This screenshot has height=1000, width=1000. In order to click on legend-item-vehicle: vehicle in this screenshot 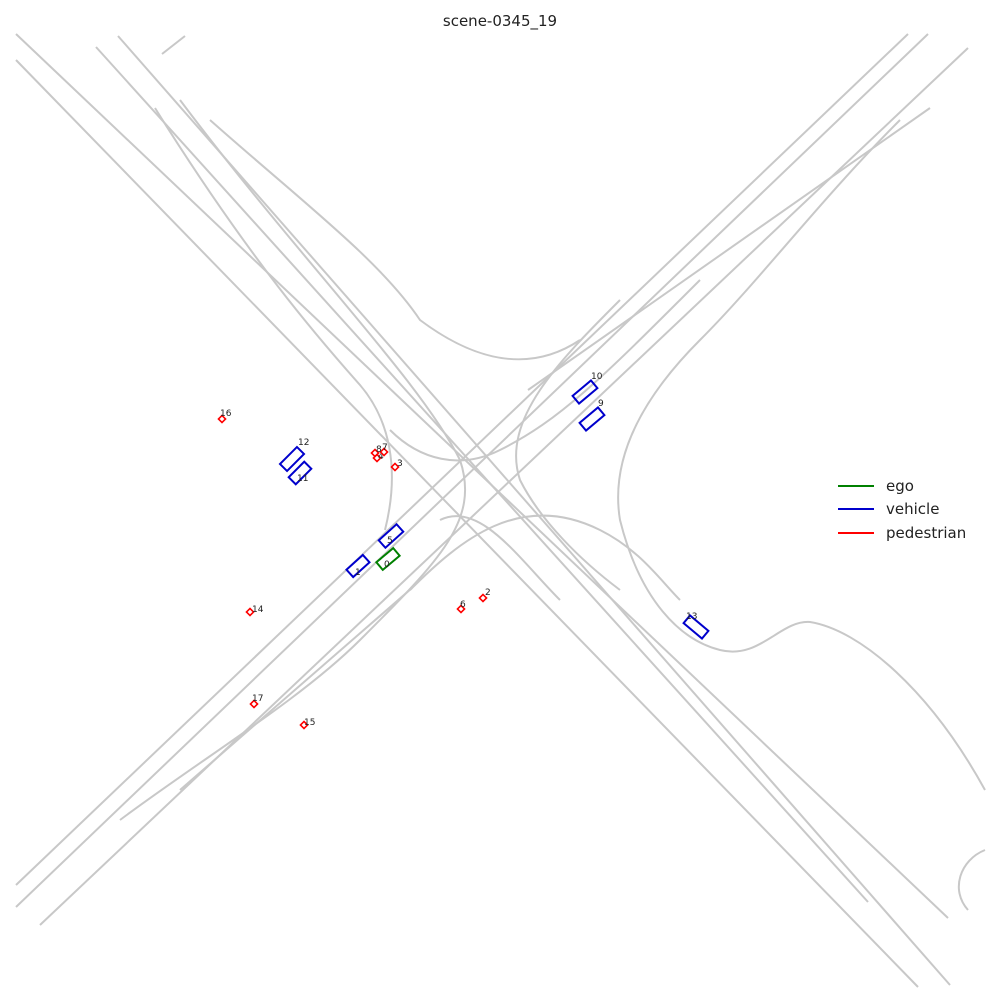, I will do `click(902, 510)`.